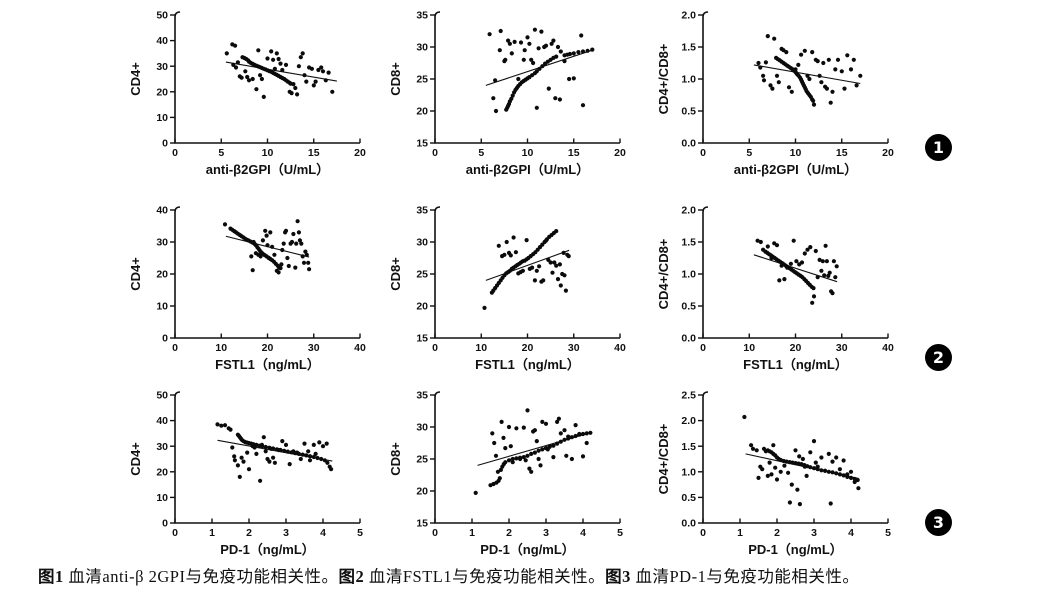  Describe the element at coordinates (472, 533) in the screenshot. I see `svg-text: 1` at that location.